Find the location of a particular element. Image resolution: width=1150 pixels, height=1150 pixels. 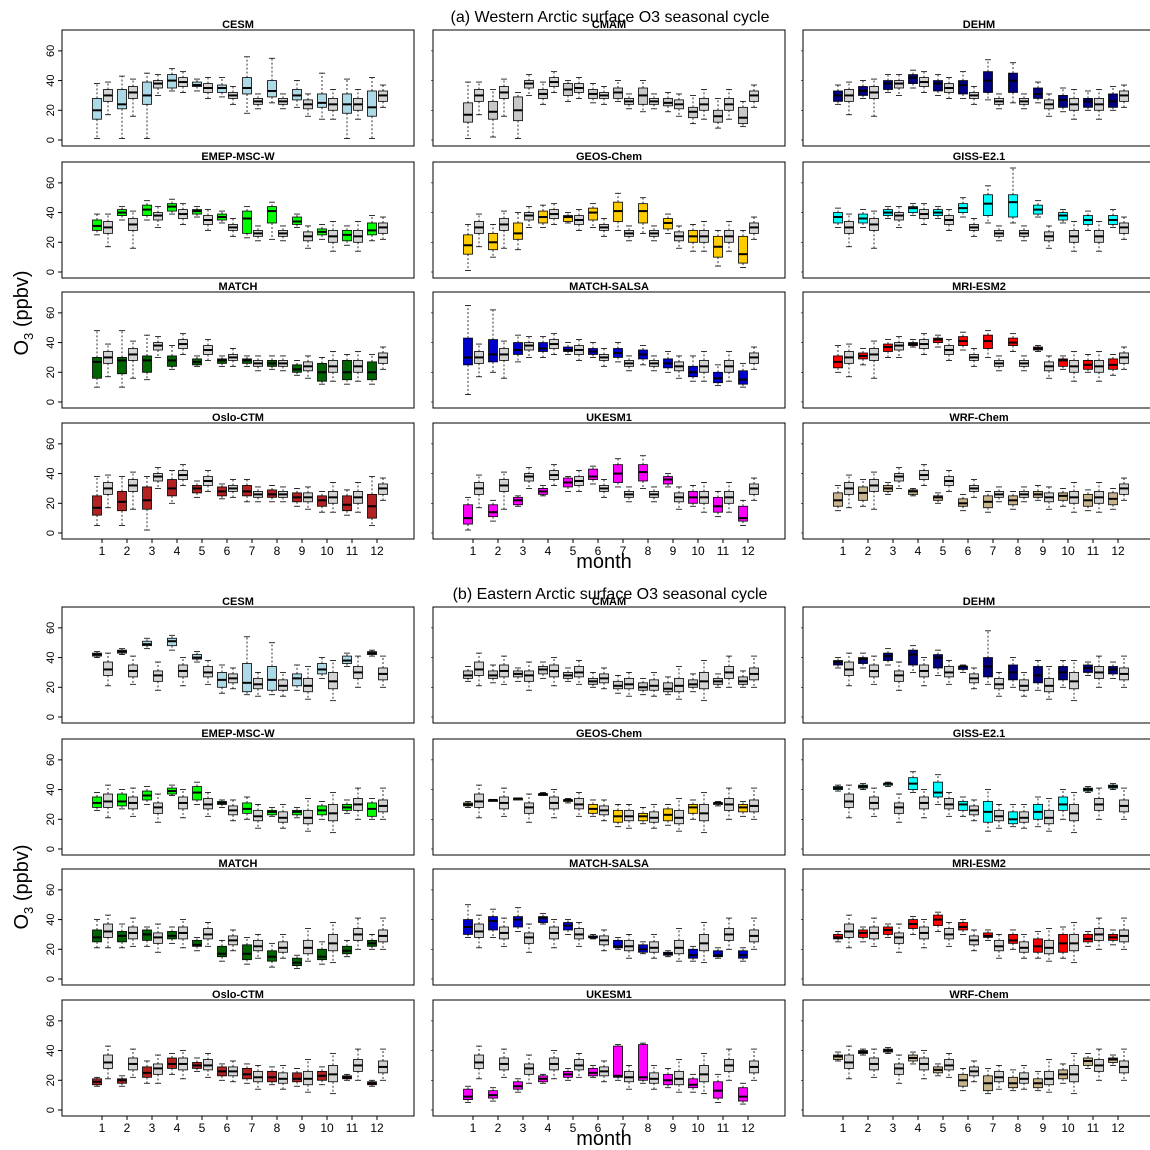

panel-a-cmam: CMAM is located at coordinates (608, 83).